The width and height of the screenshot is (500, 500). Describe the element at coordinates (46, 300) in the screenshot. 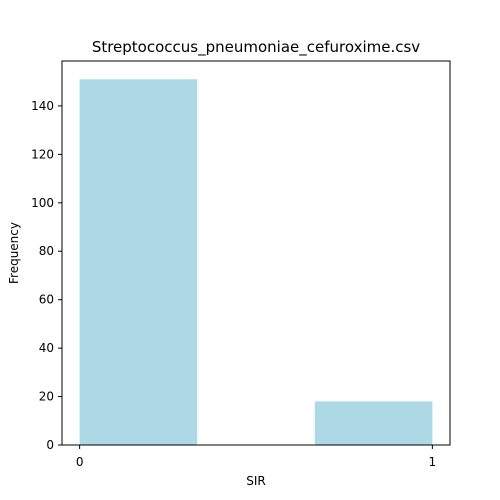

I see `y-tick-label: 60` at that location.